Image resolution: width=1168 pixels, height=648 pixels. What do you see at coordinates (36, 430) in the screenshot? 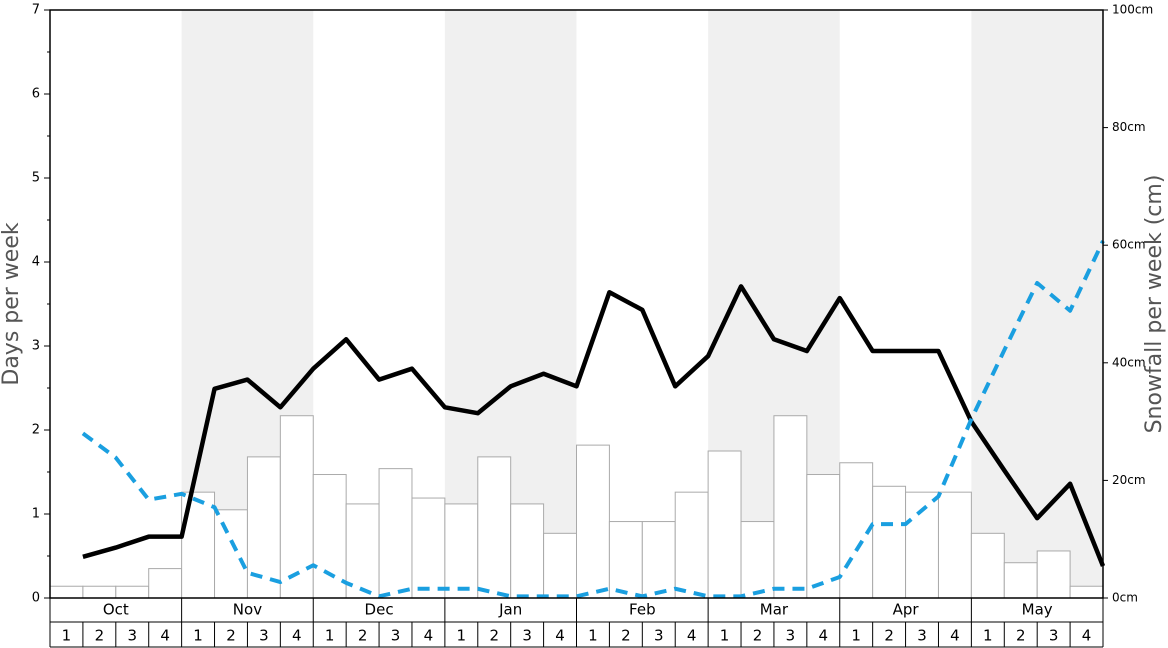
I see `y-tick-label: 2` at bounding box center [36, 430].